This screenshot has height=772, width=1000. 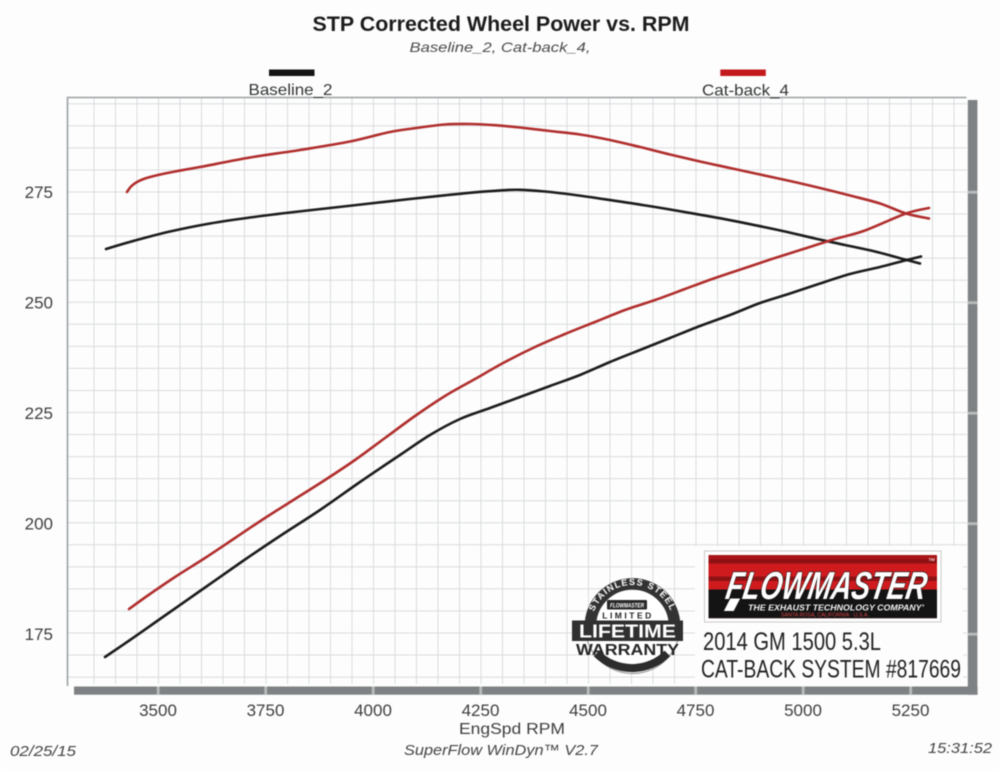 I want to click on svg-text: 200, so click(x=39, y=524).